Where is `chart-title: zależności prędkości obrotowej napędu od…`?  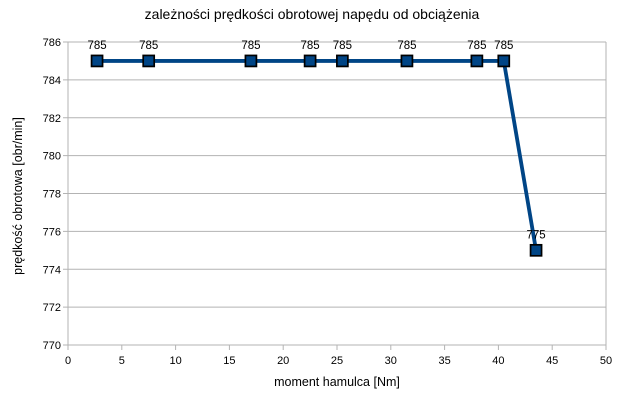
chart-title: zależności prędkości obrotowej napędu od… is located at coordinates (312, 14).